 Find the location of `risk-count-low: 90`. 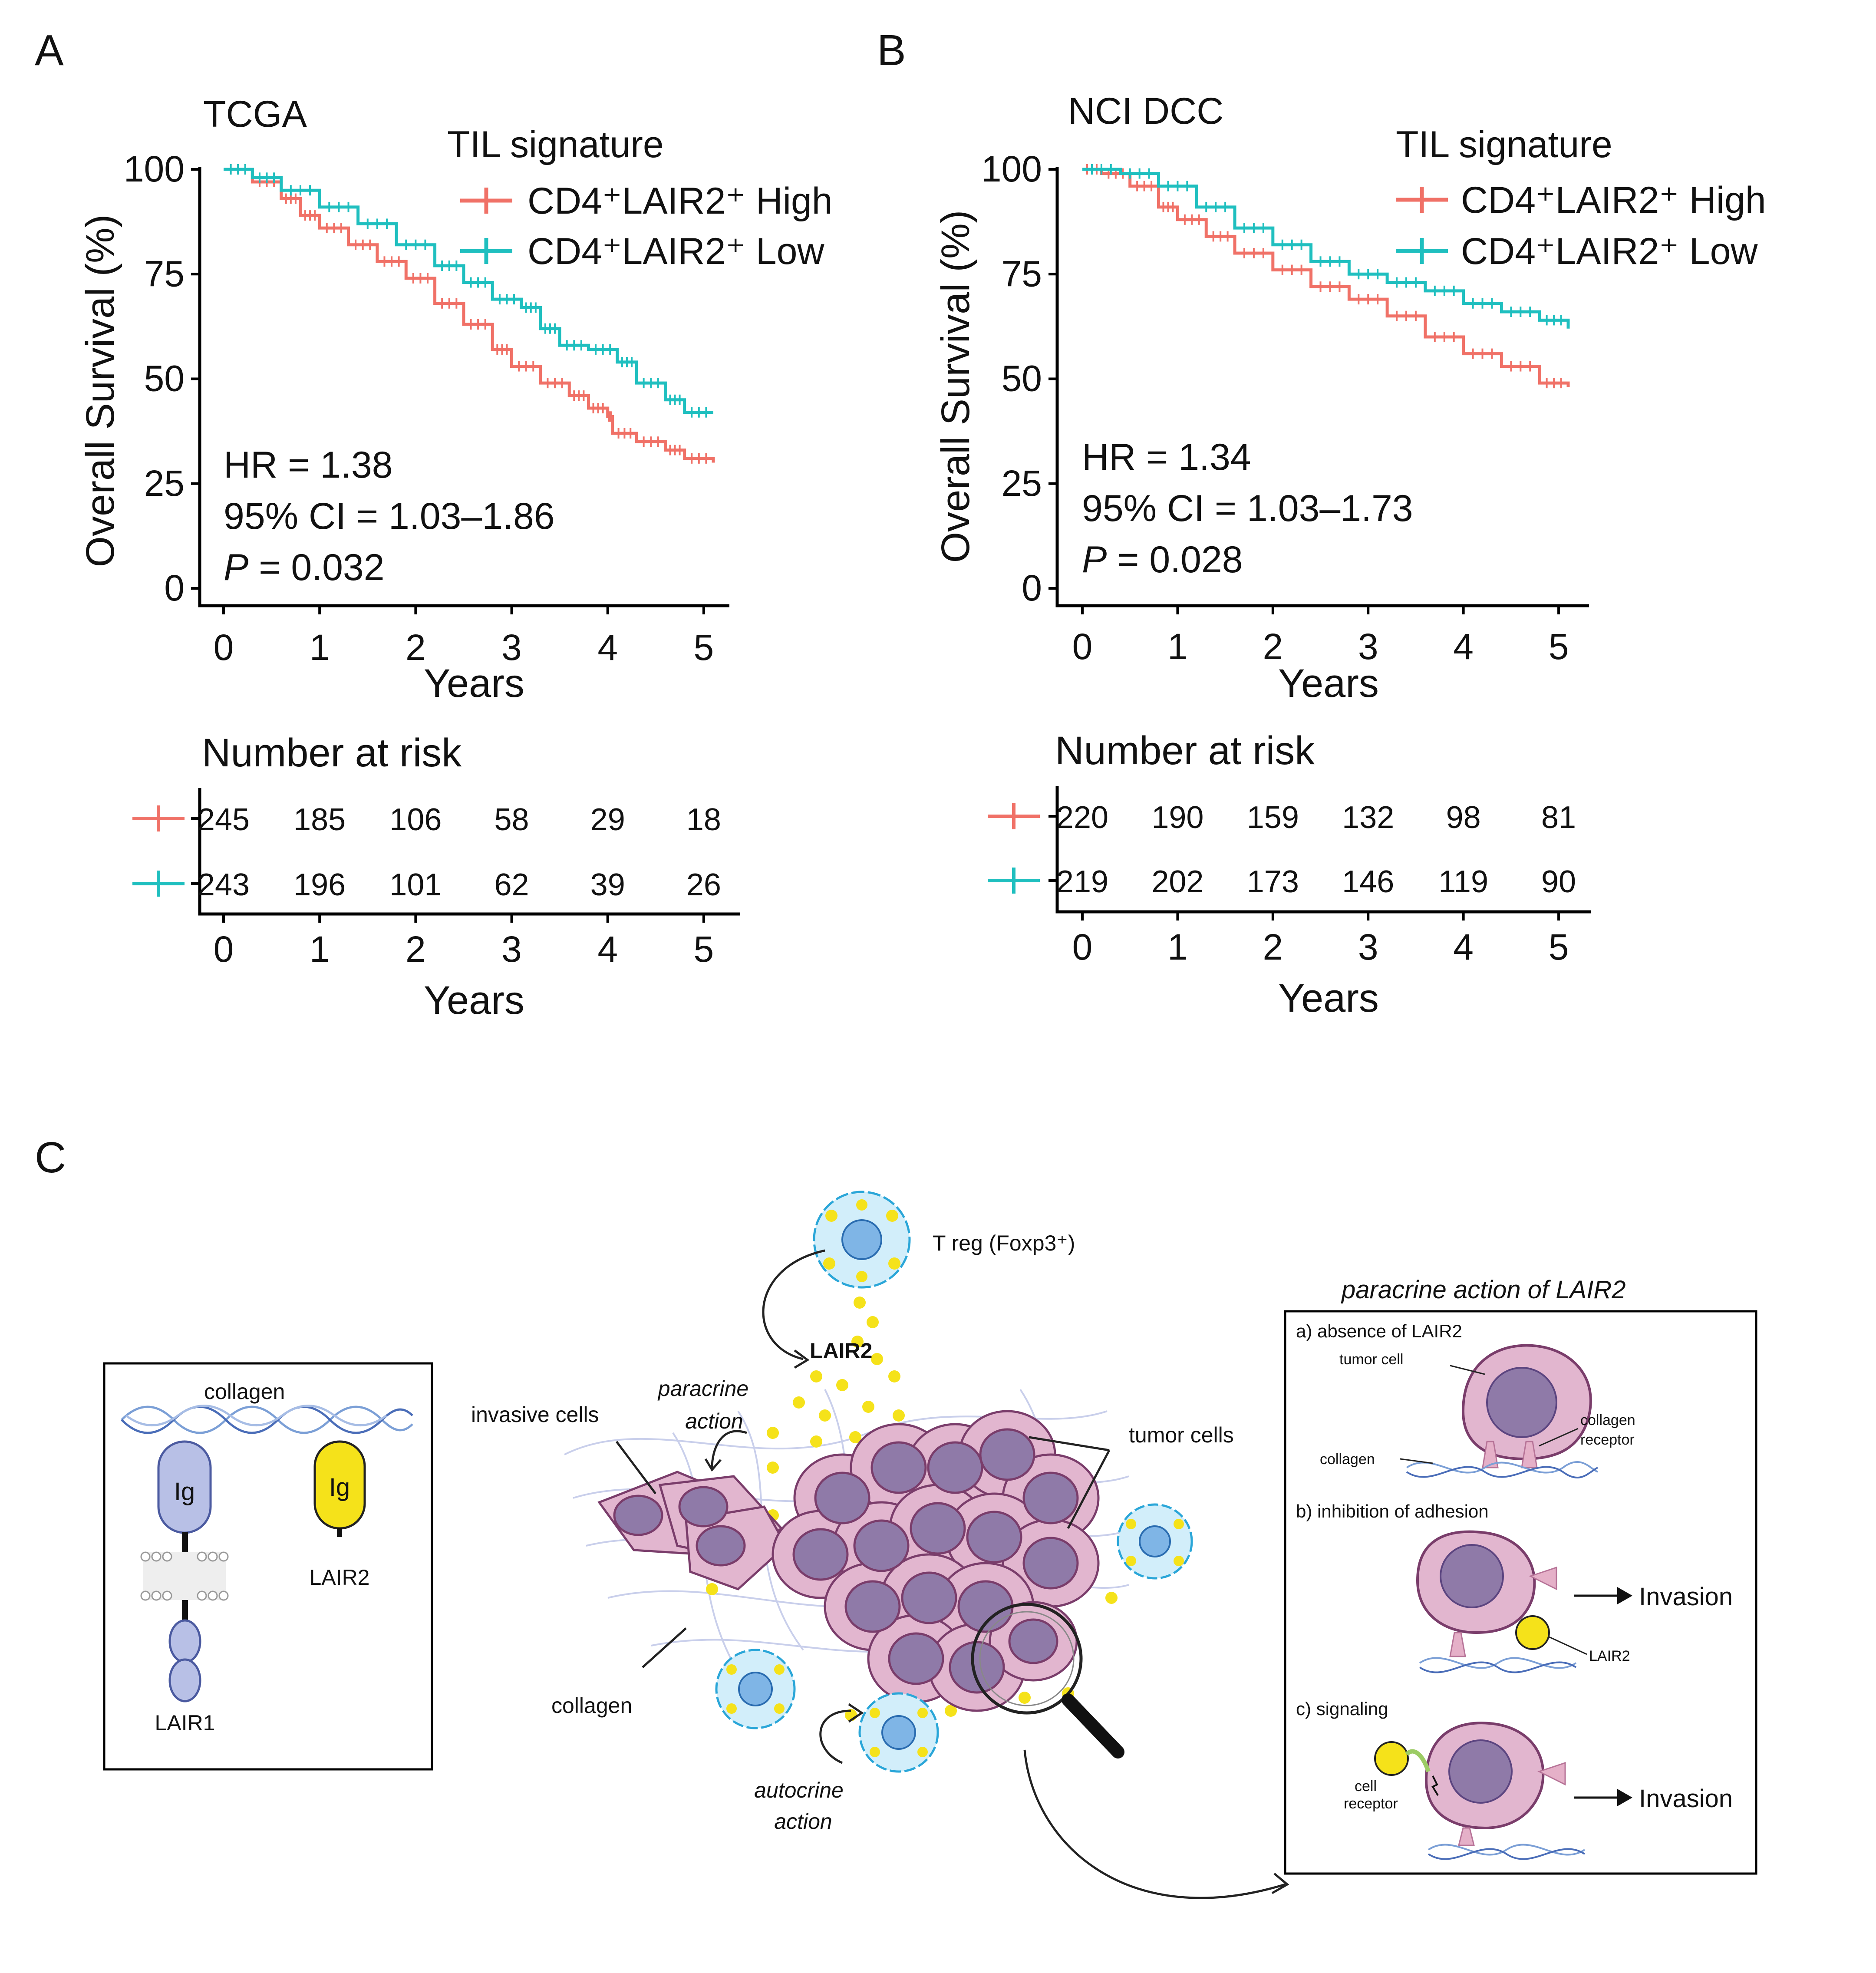

risk-count-low: 90 is located at coordinates (1559, 881).